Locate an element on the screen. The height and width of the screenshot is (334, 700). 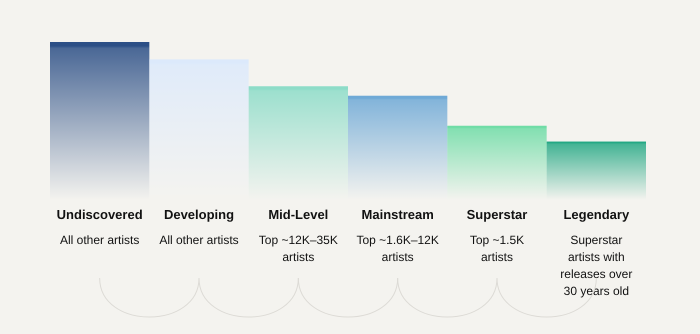
text: Top ~1.5K artists is located at coordinates (497, 248).